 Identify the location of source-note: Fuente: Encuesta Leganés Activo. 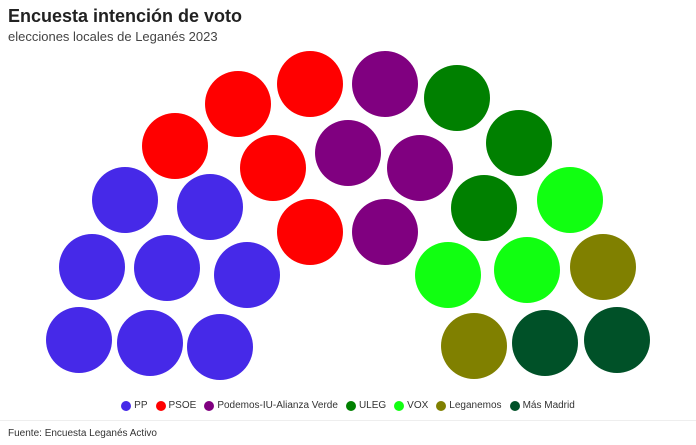
(82, 433).